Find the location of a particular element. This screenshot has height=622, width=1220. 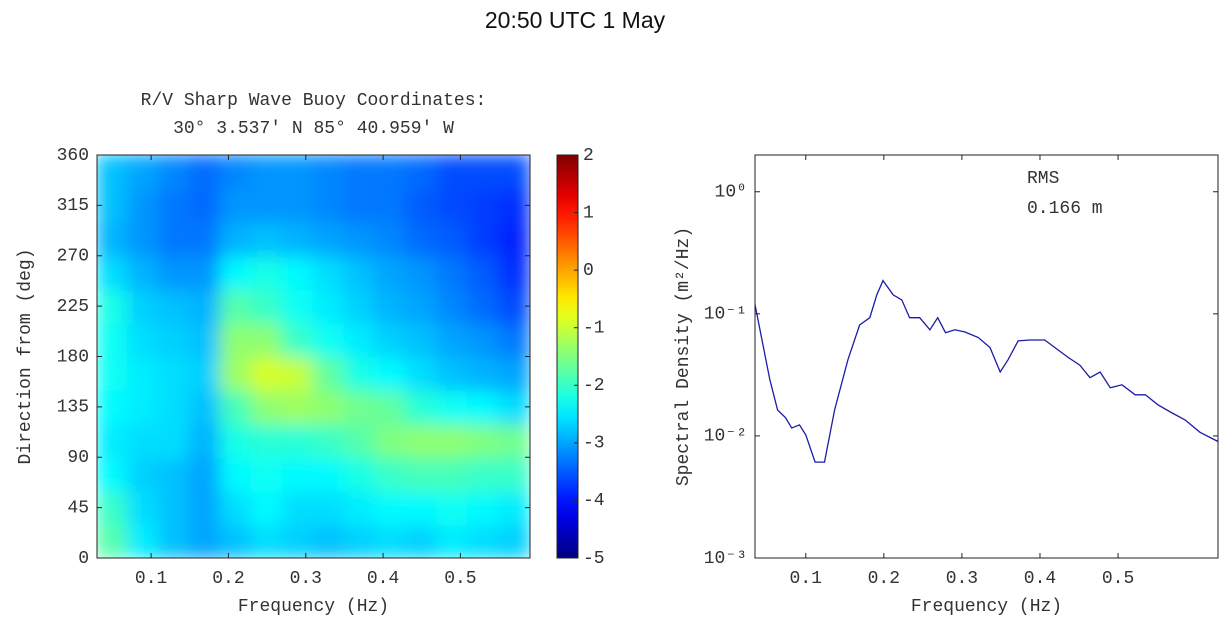

annotation: RMS is located at coordinates (1043, 179).